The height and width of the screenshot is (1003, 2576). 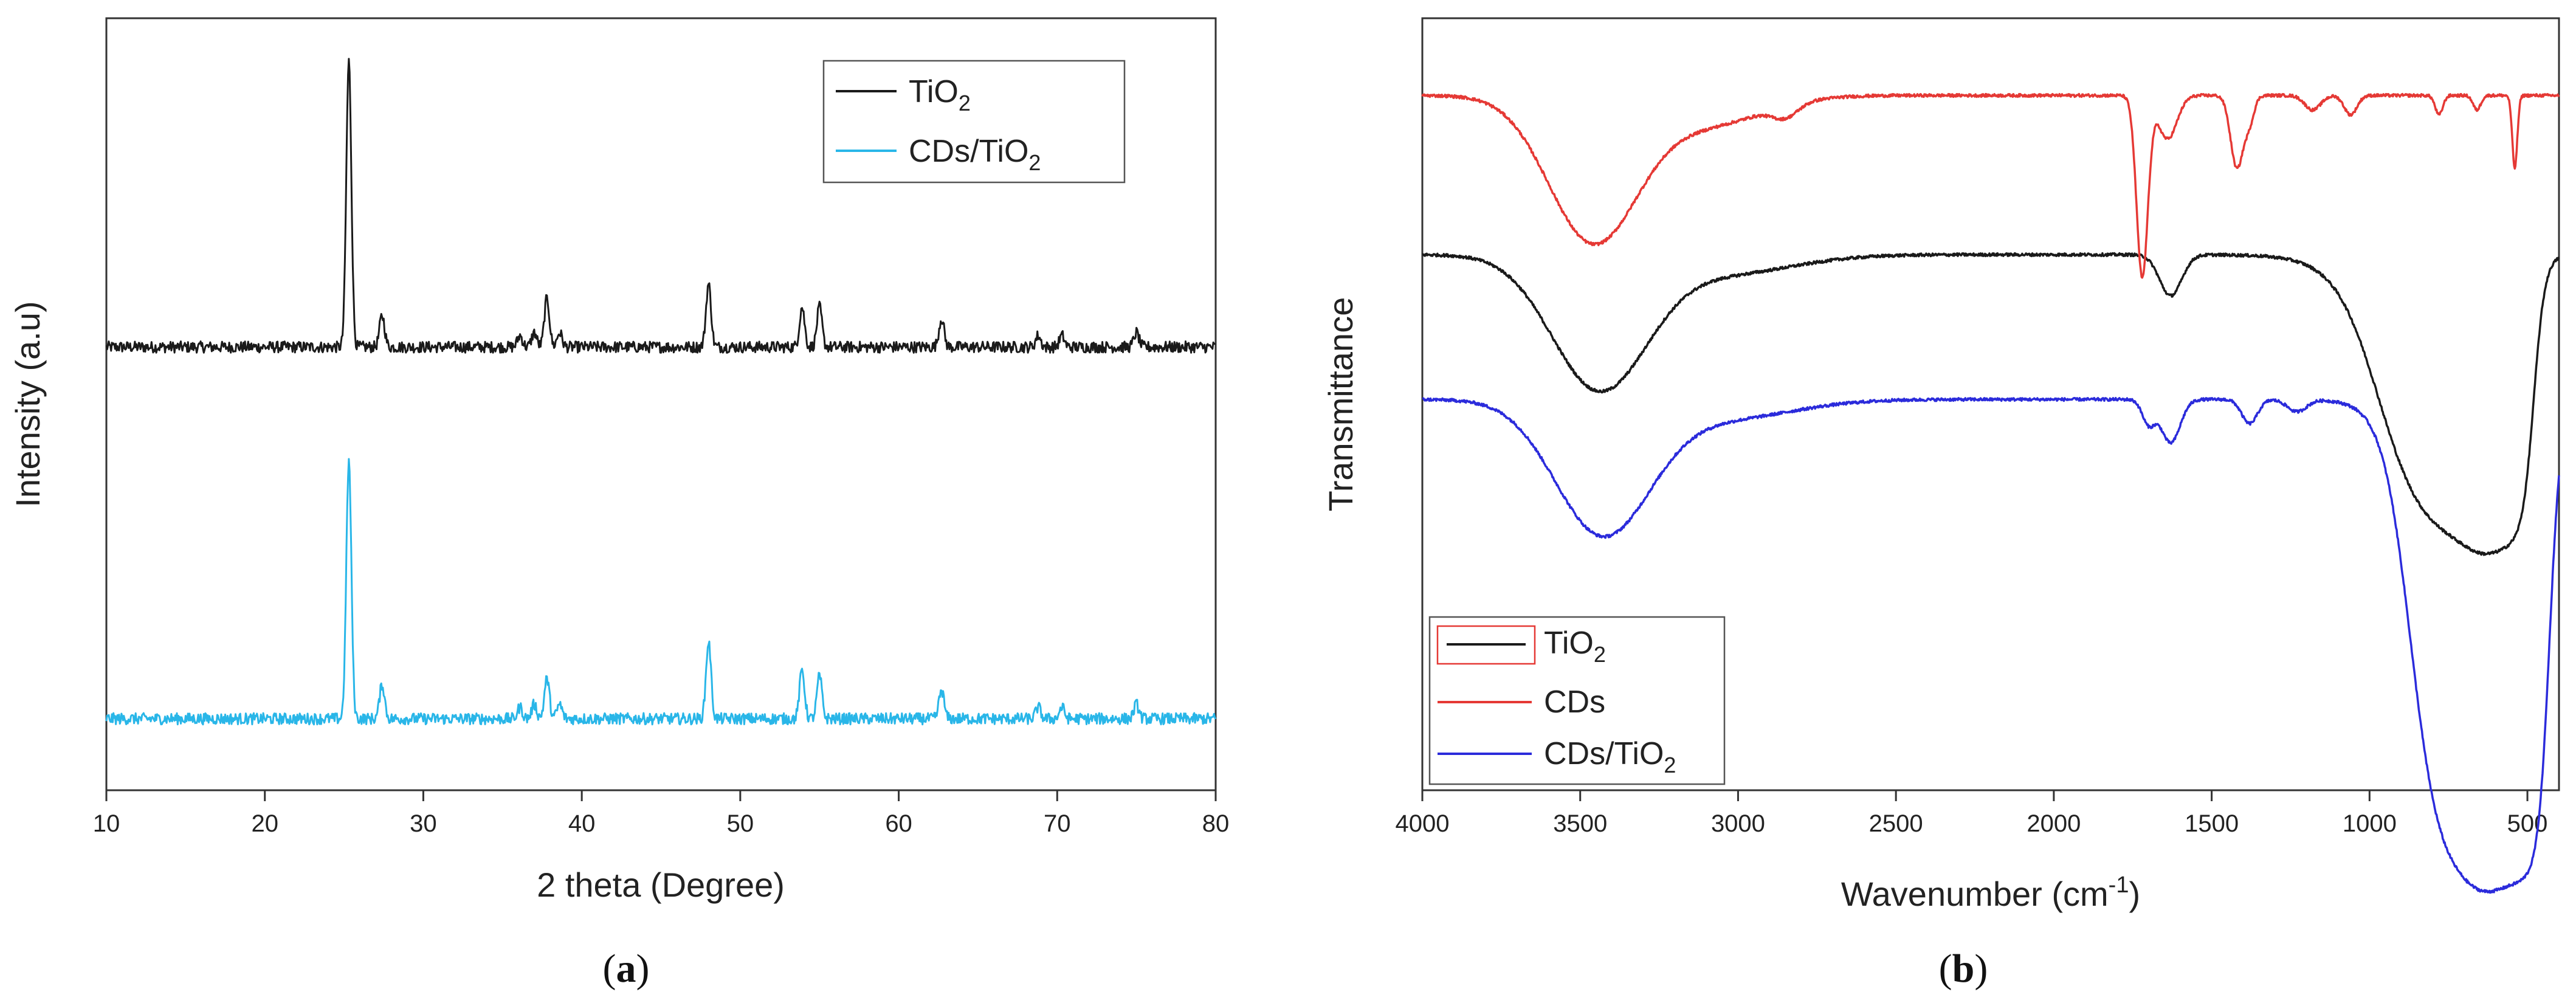 I want to click on caption-a: (a), so click(x=626, y=969).